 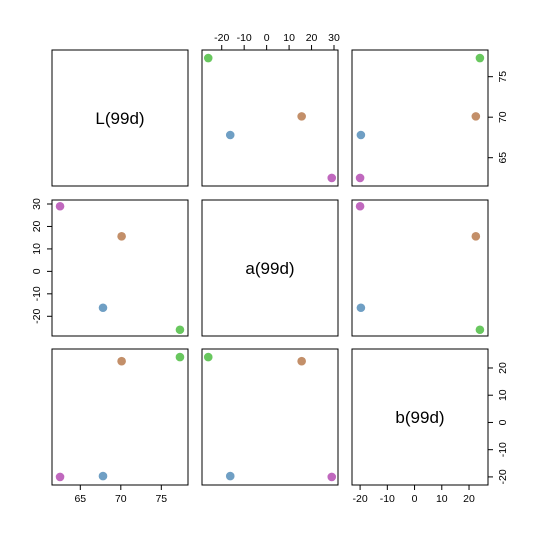 I want to click on panel-r0-c1, so click(x=270, y=118).